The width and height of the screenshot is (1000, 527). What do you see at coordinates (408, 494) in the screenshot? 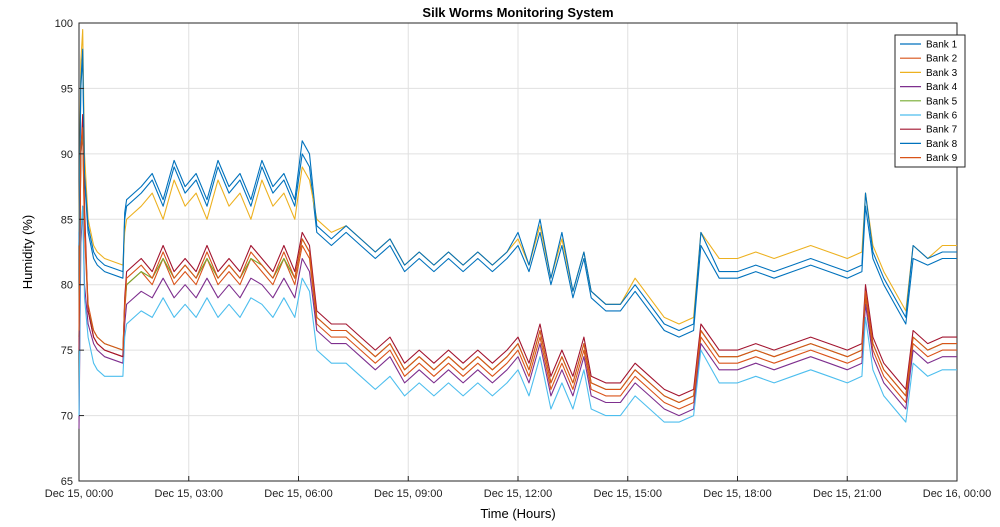
I see `x-tick-label: Dec 15, 09:00` at bounding box center [408, 494].